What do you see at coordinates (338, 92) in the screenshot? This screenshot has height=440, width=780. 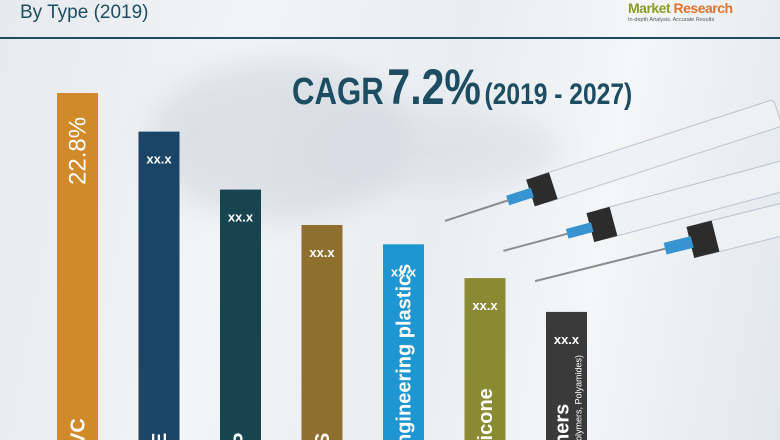 I see `cagr-label: CAGR` at bounding box center [338, 92].